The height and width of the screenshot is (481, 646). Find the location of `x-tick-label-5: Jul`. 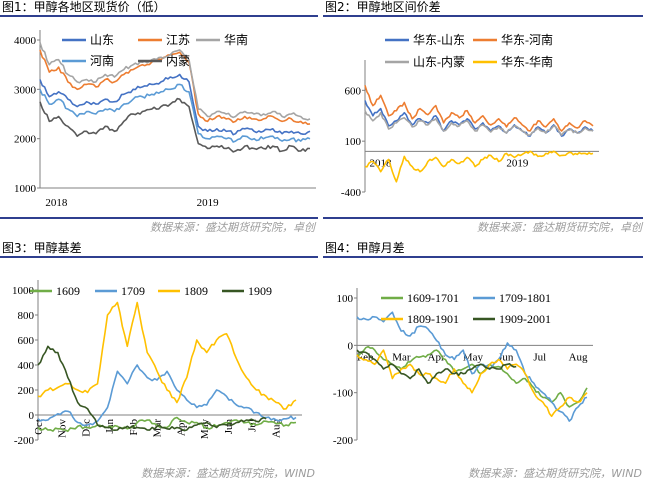

x-tick-label-5: Jul is located at coordinates (539, 357).